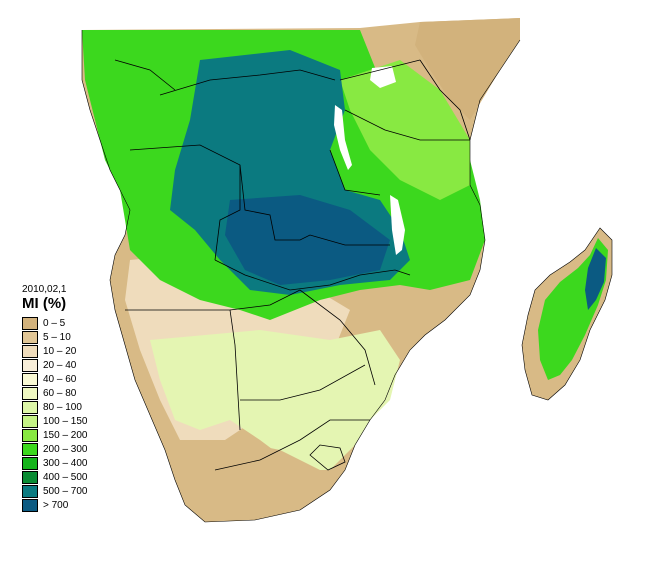  What do you see at coordinates (44, 289) in the screenshot?
I see `legend-date: 2010,02,1` at bounding box center [44, 289].